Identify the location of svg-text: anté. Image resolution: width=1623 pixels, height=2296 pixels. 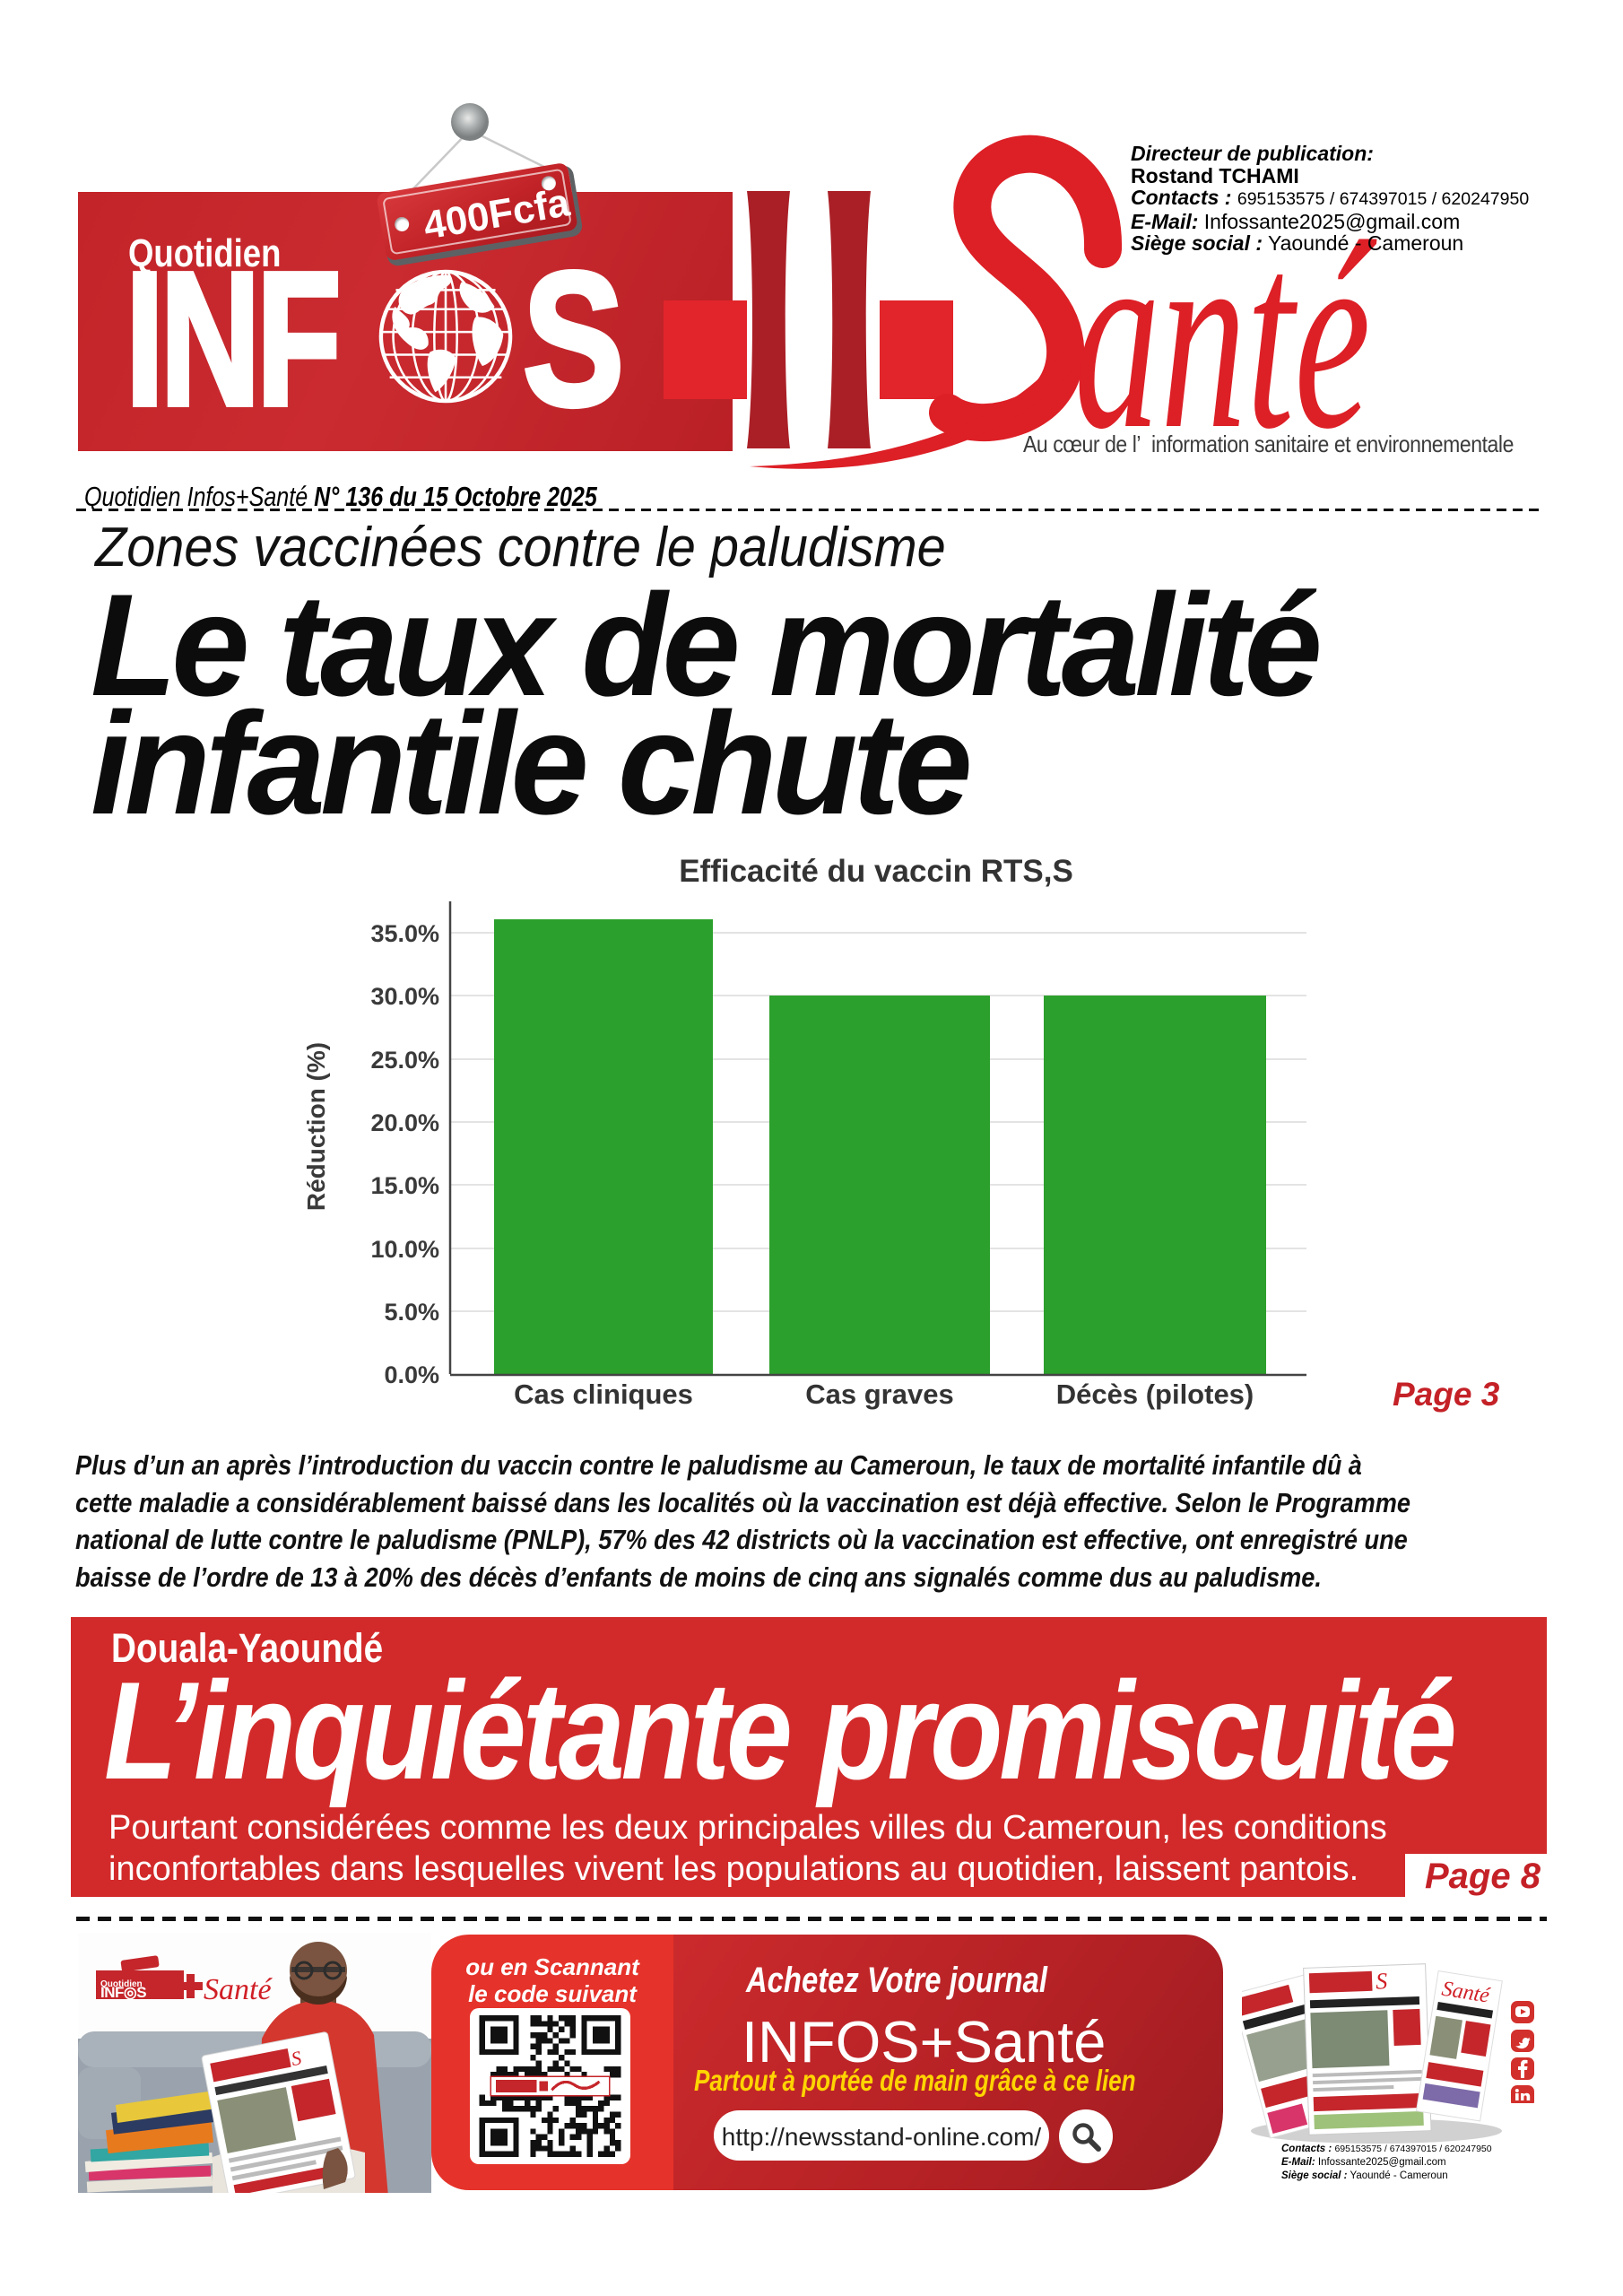
(1225, 331).